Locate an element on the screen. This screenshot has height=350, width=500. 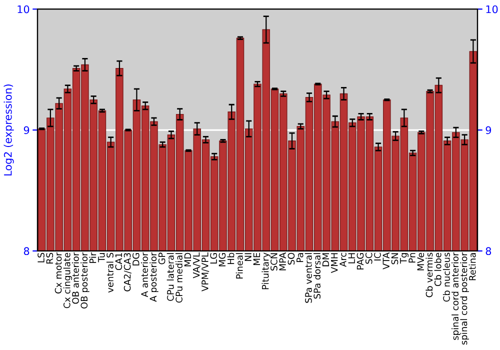
x-tick-label: SN is located at coordinates (394, 258).